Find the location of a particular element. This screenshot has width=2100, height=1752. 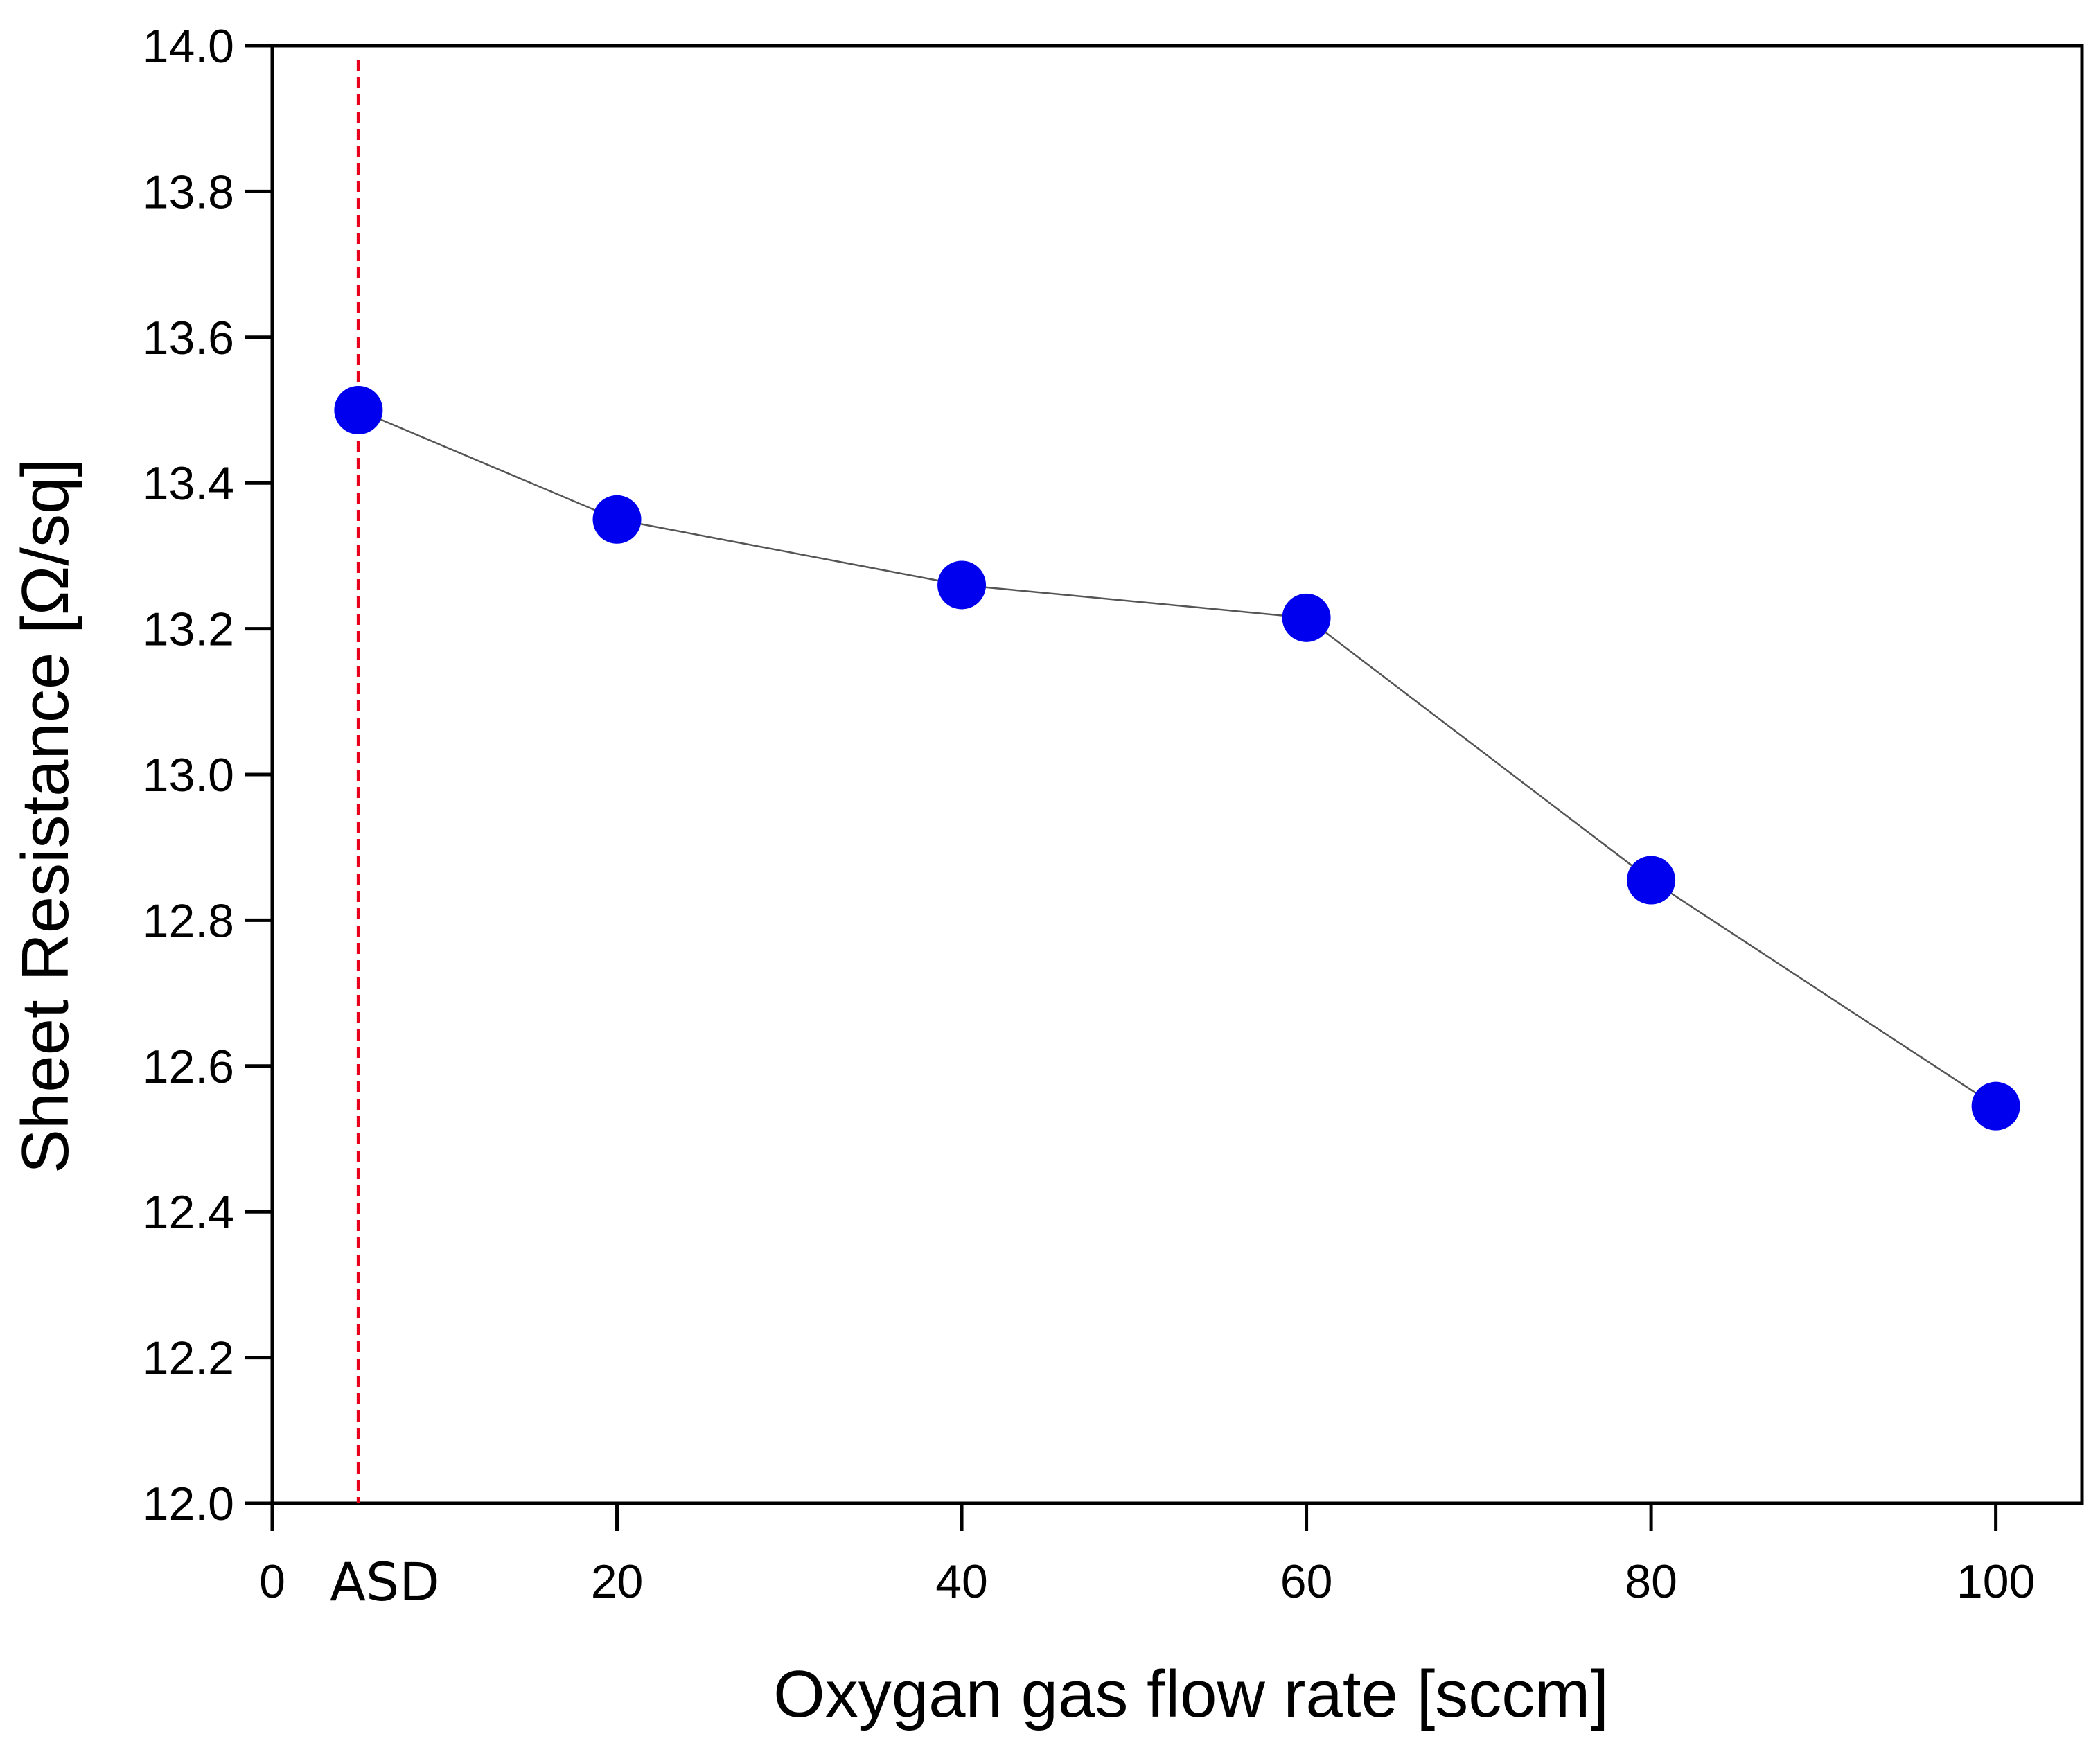

x-tick-label: 100 is located at coordinates (1996, 1581).